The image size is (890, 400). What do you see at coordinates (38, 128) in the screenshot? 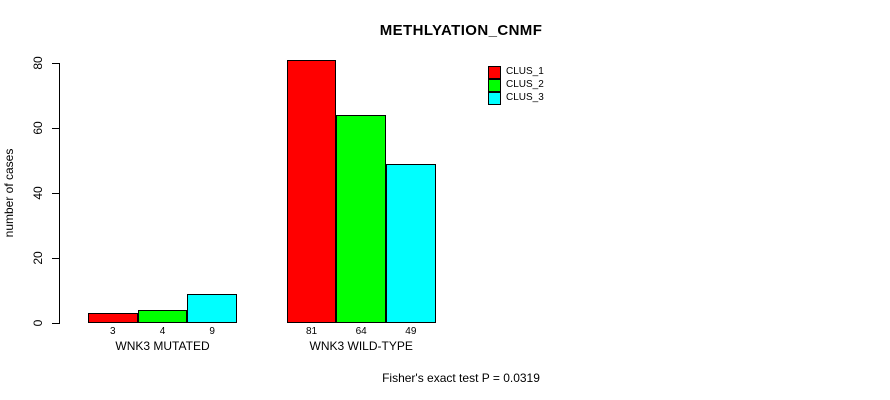
I see `y-axis-tick-label: 60` at bounding box center [38, 128].